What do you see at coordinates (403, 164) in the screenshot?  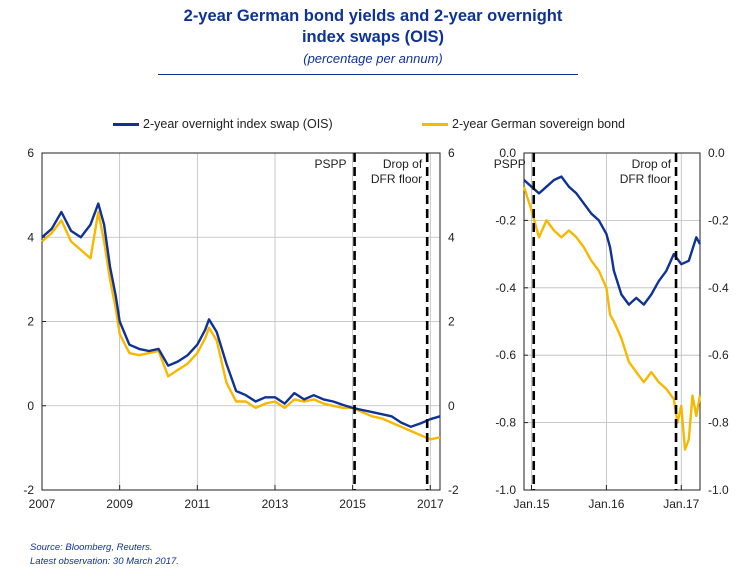 I see `main-annotation-dfr-label-1: Drop of` at bounding box center [403, 164].